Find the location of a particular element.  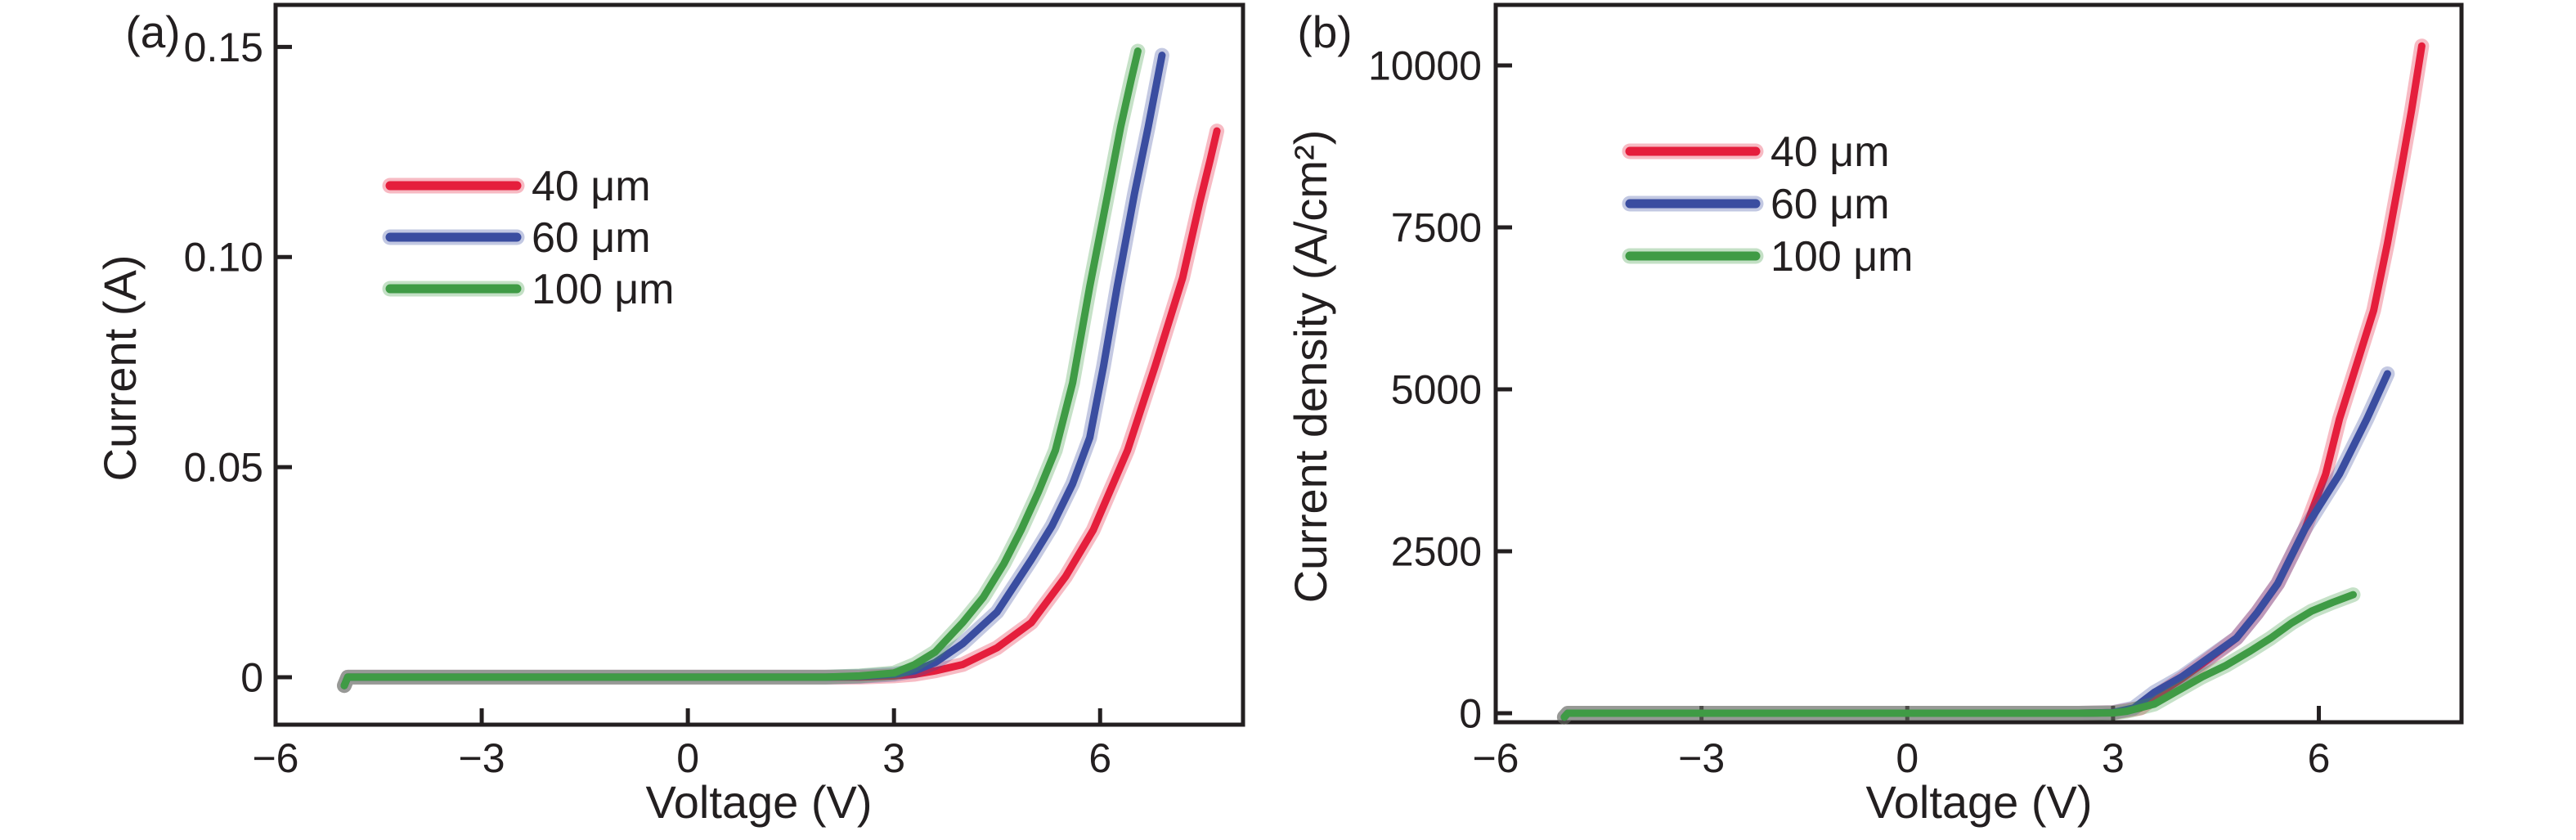

x-tick-label-b: −3 is located at coordinates (1701, 758).